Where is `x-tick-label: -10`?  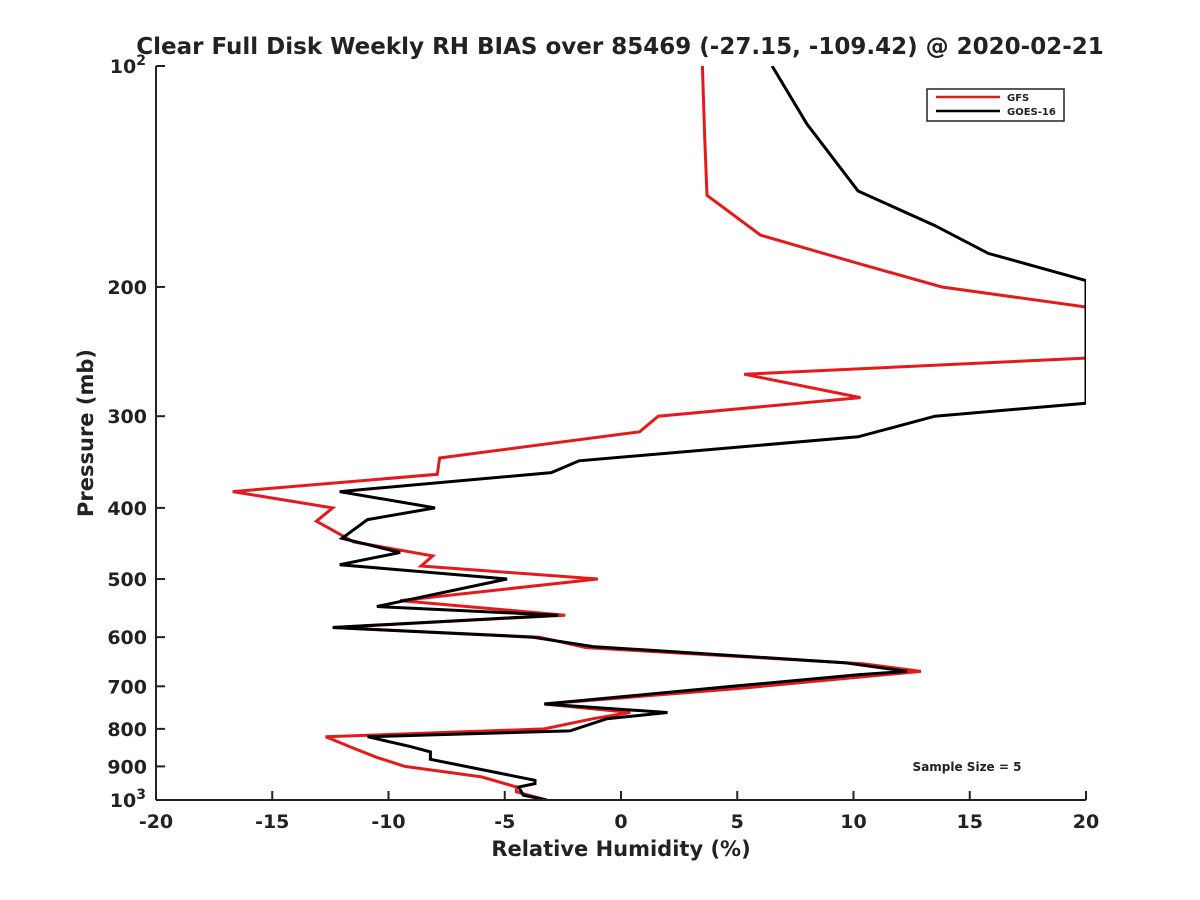 x-tick-label: -10 is located at coordinates (388, 822).